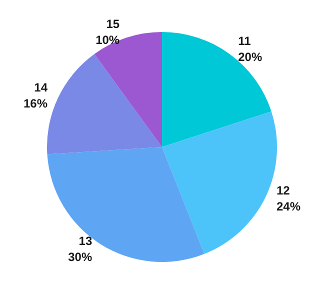 This screenshot has width=324, height=292. What do you see at coordinates (108, 39) in the screenshot?
I see `data-label: 10%` at bounding box center [108, 39].